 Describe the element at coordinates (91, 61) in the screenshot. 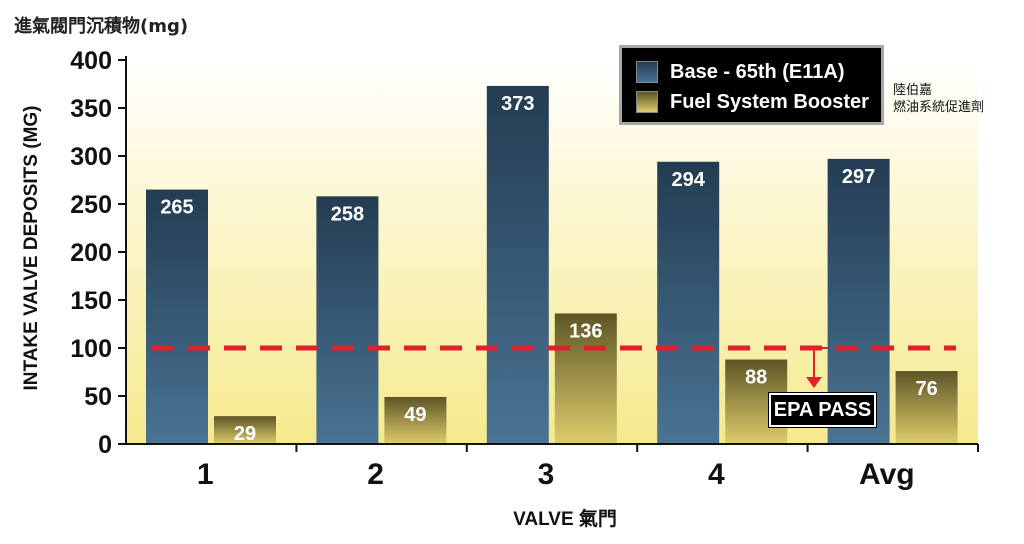

I see `y-tick-label-400: 400` at that location.